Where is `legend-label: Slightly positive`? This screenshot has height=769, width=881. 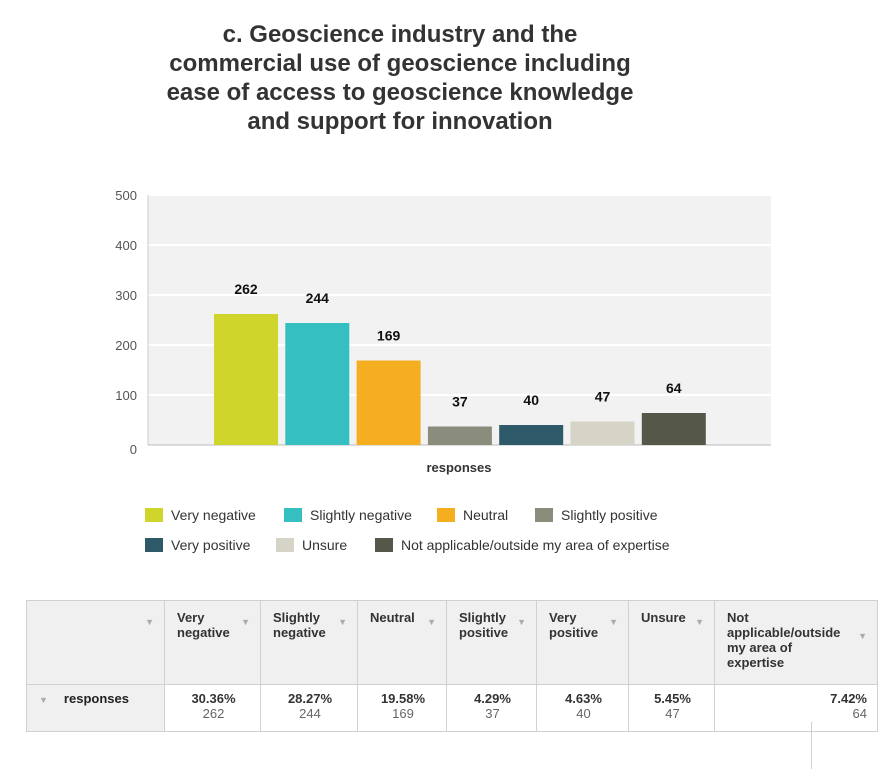 legend-label: Slightly positive is located at coordinates (609, 515).